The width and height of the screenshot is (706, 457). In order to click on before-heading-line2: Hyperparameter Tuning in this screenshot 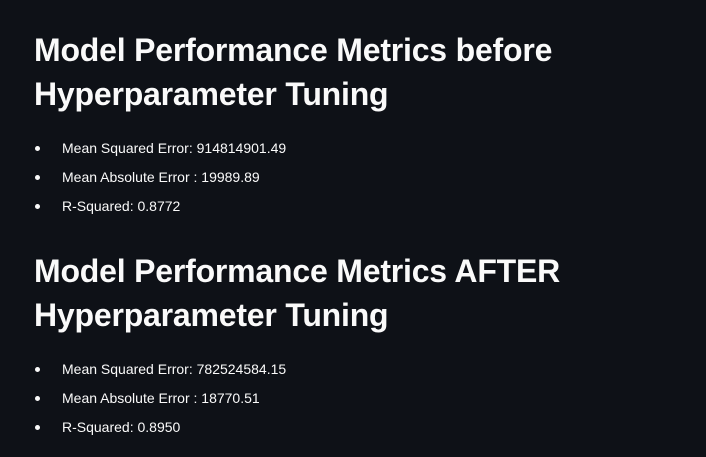, I will do `click(211, 94)`.